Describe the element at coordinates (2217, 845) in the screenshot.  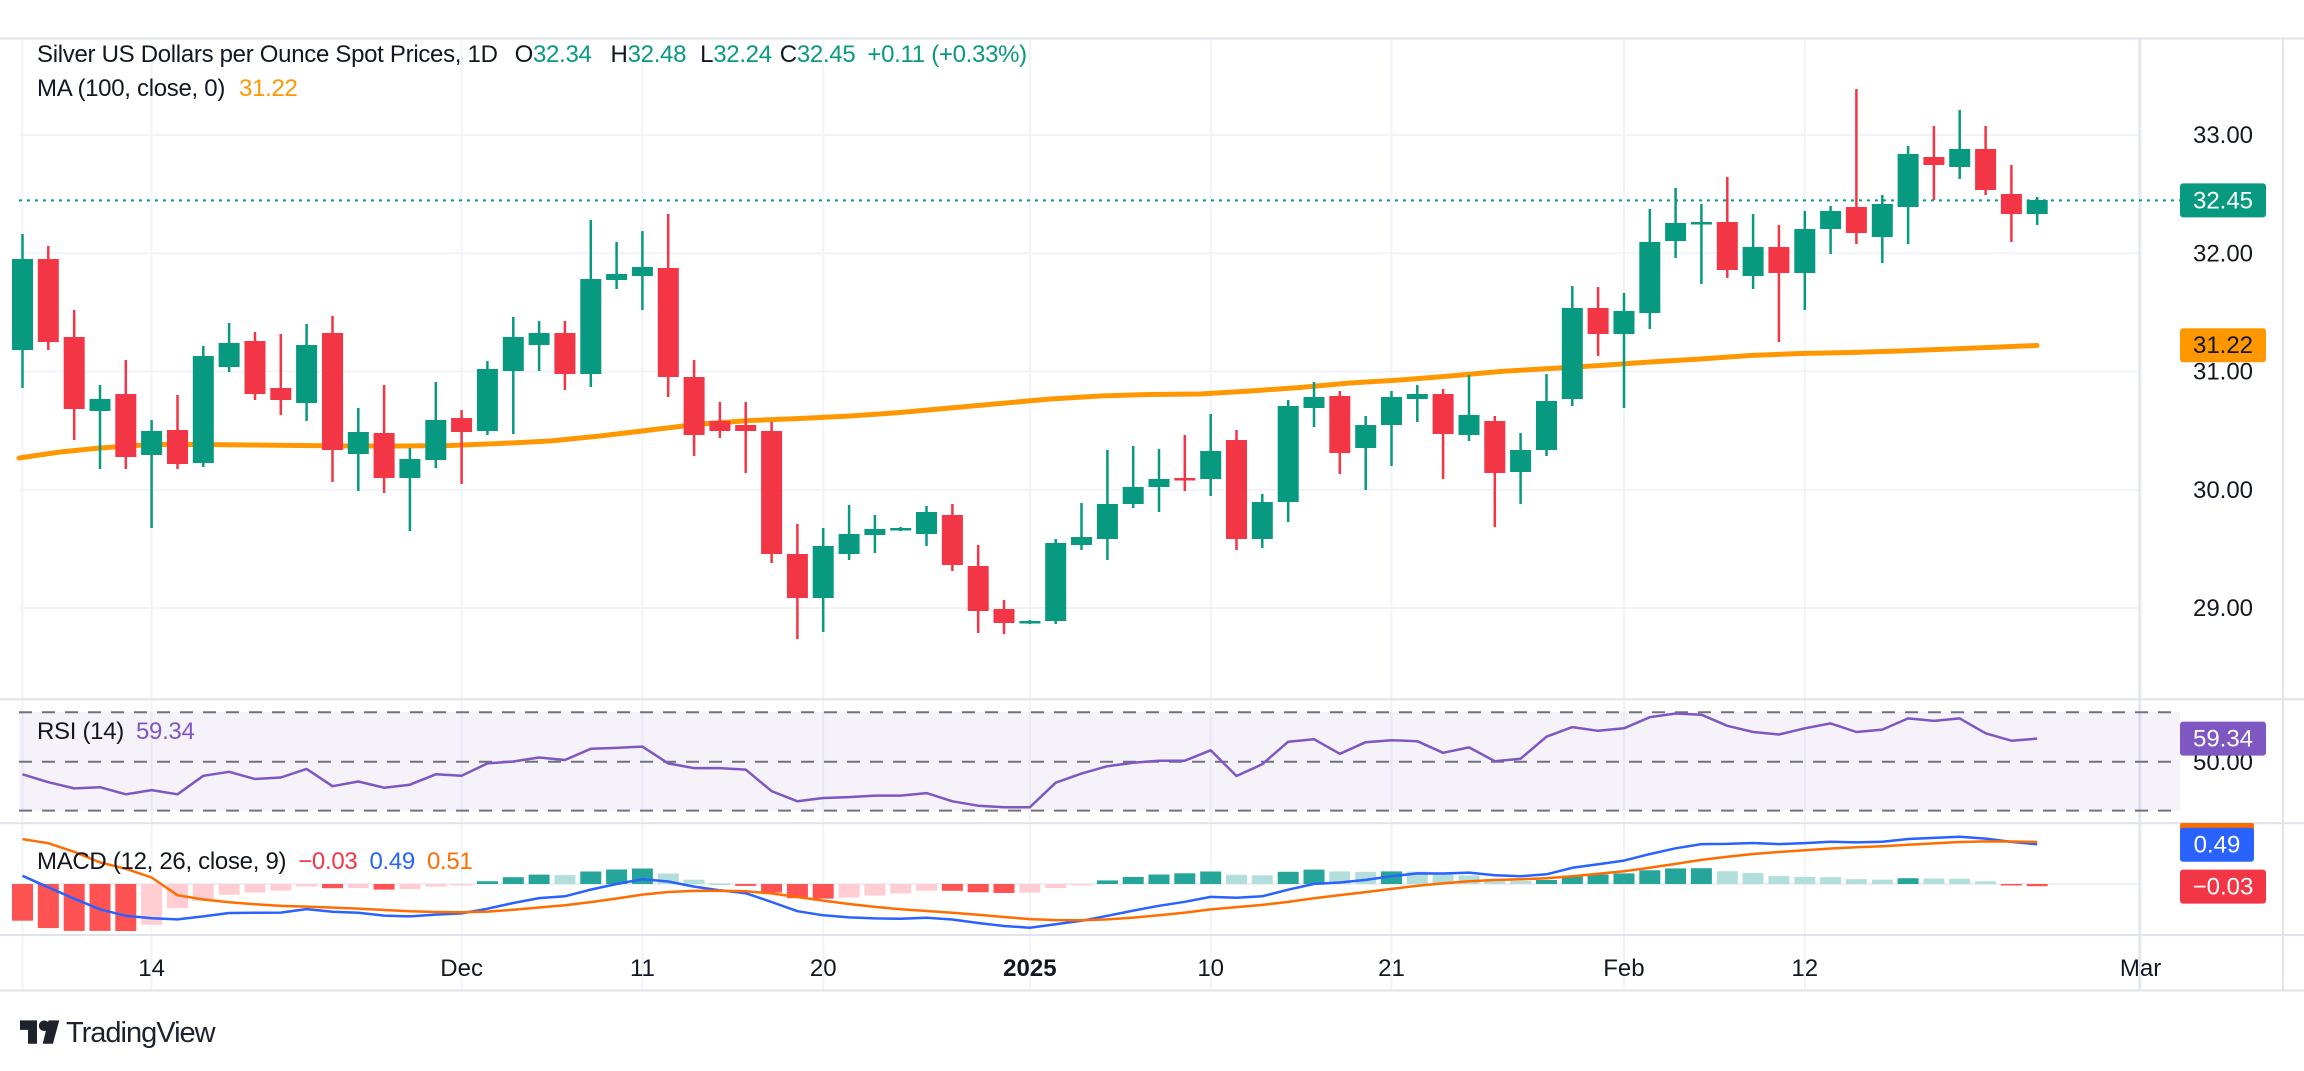
I see `svg-text: 0.49` at that location.